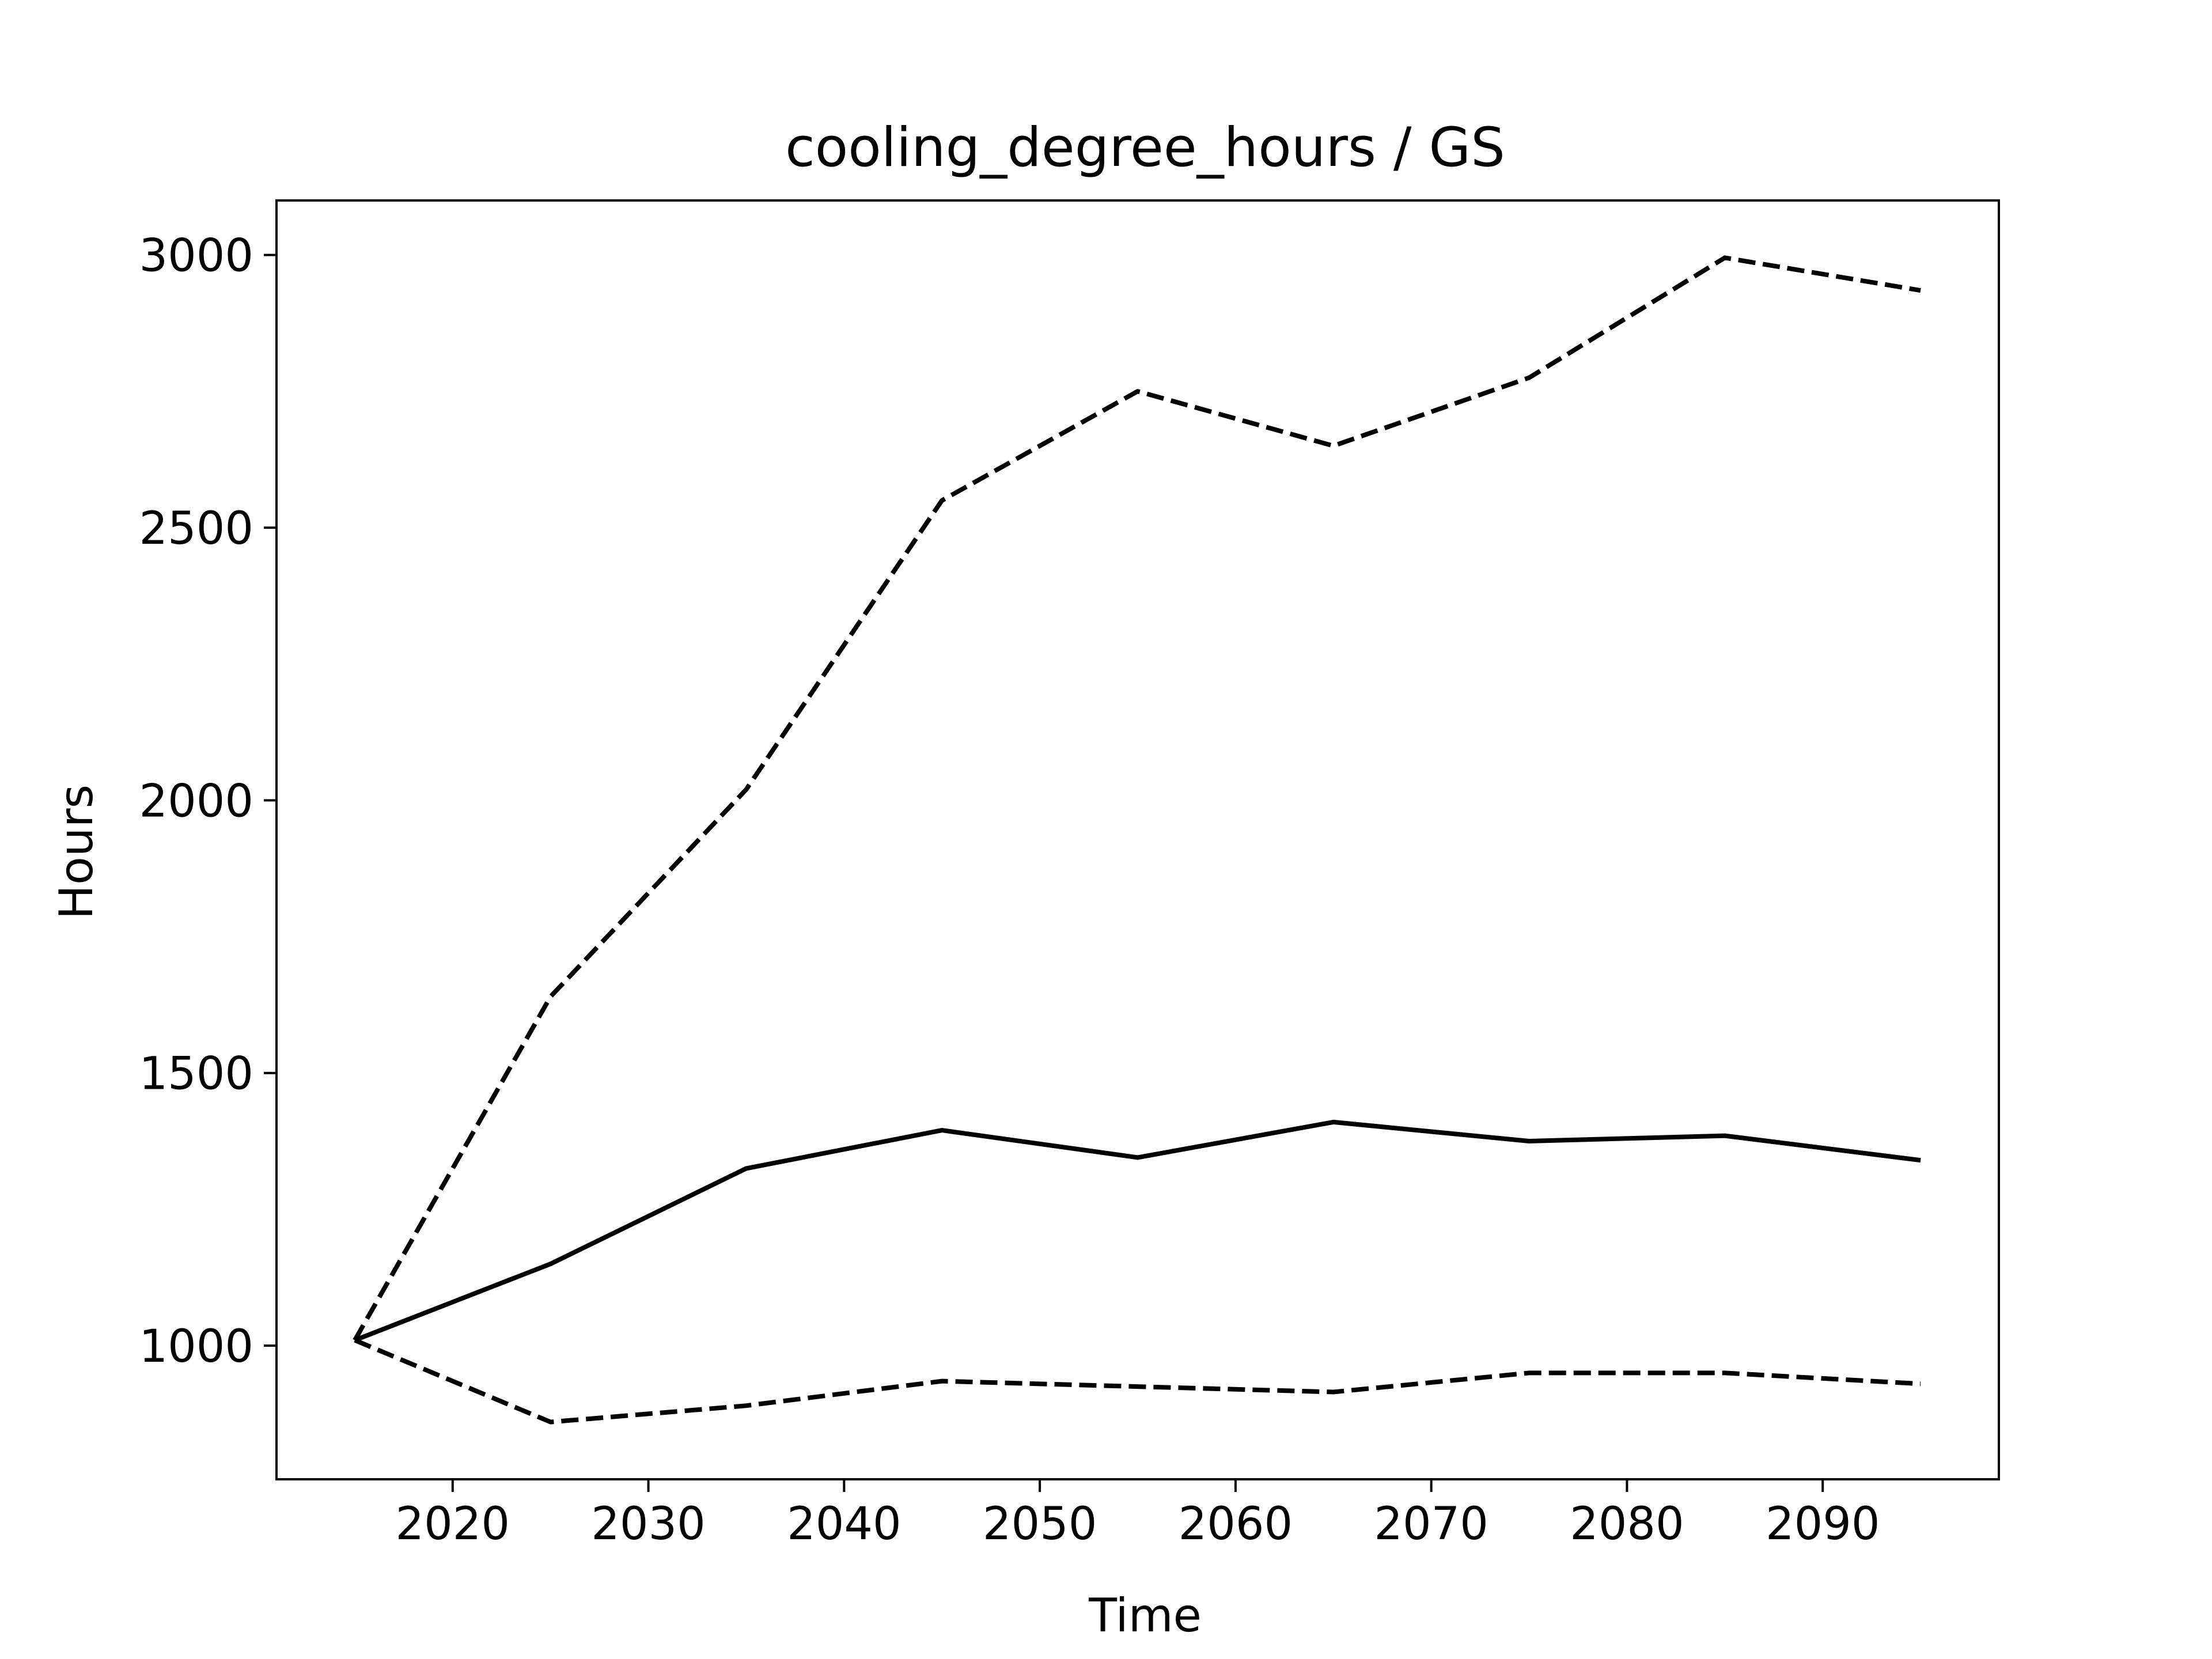 The width and height of the screenshot is (2212, 1659). I want to click on y-tick-label-1000: 1000, so click(196, 1347).